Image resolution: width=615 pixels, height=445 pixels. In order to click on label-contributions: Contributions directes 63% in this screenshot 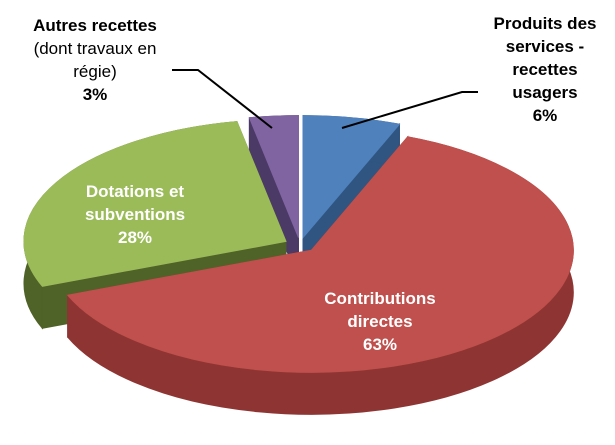, I will do `click(380, 321)`.